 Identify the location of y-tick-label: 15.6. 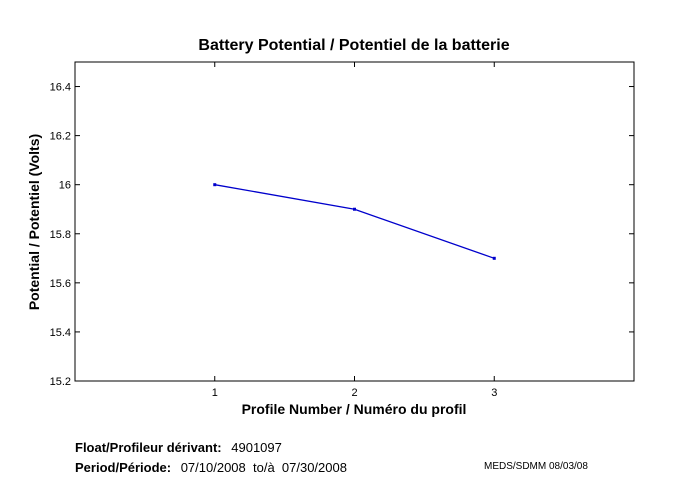
(60, 284).